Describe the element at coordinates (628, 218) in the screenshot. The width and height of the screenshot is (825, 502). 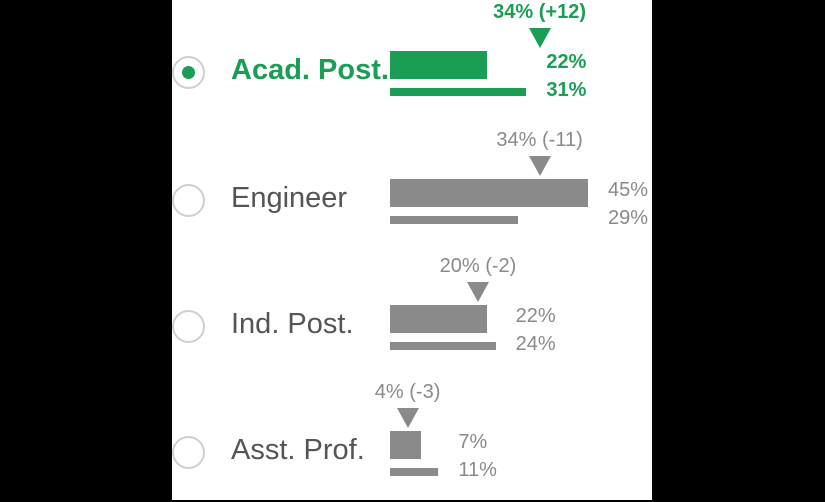
I see `previous-value-label: 29%` at that location.